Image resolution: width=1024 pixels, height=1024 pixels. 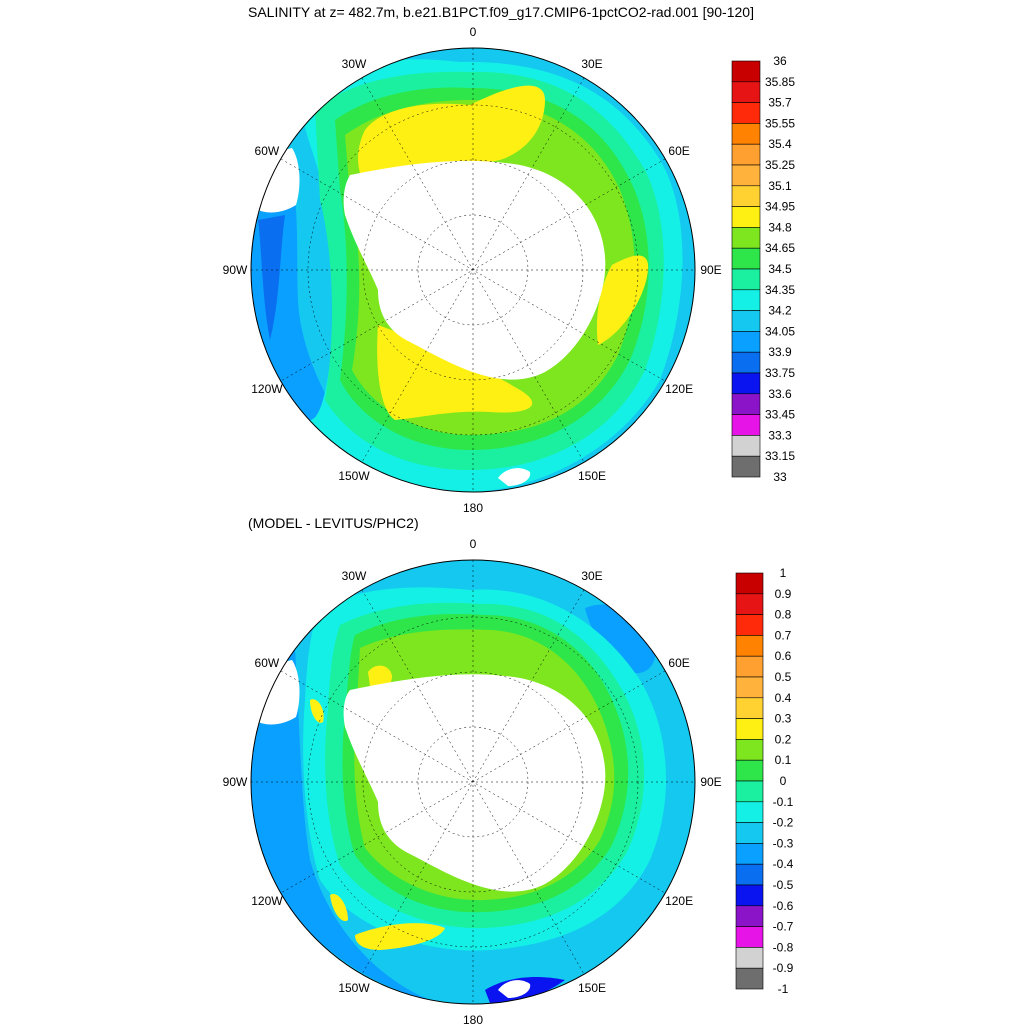 I want to click on top-colorbar-label-14: 33.9, so click(x=780, y=352).